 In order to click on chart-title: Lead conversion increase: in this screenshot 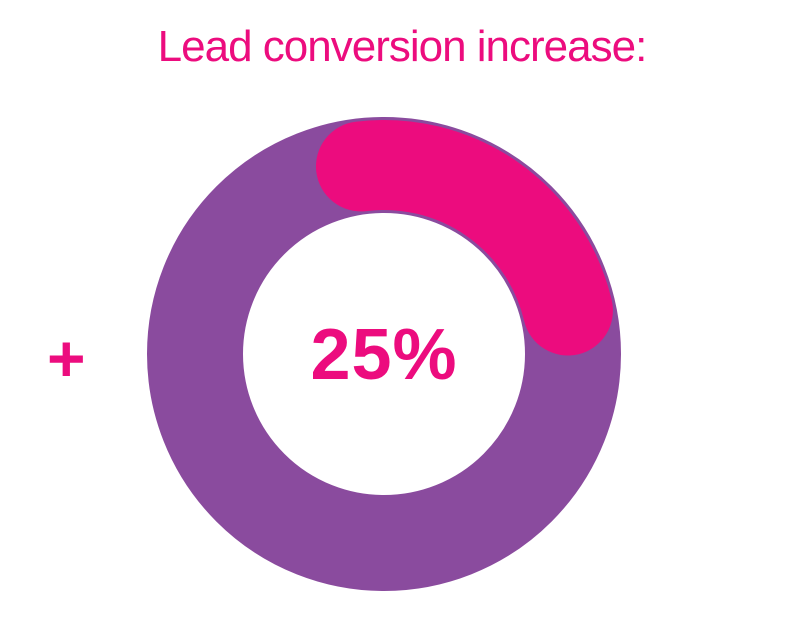, I will do `click(402, 46)`.